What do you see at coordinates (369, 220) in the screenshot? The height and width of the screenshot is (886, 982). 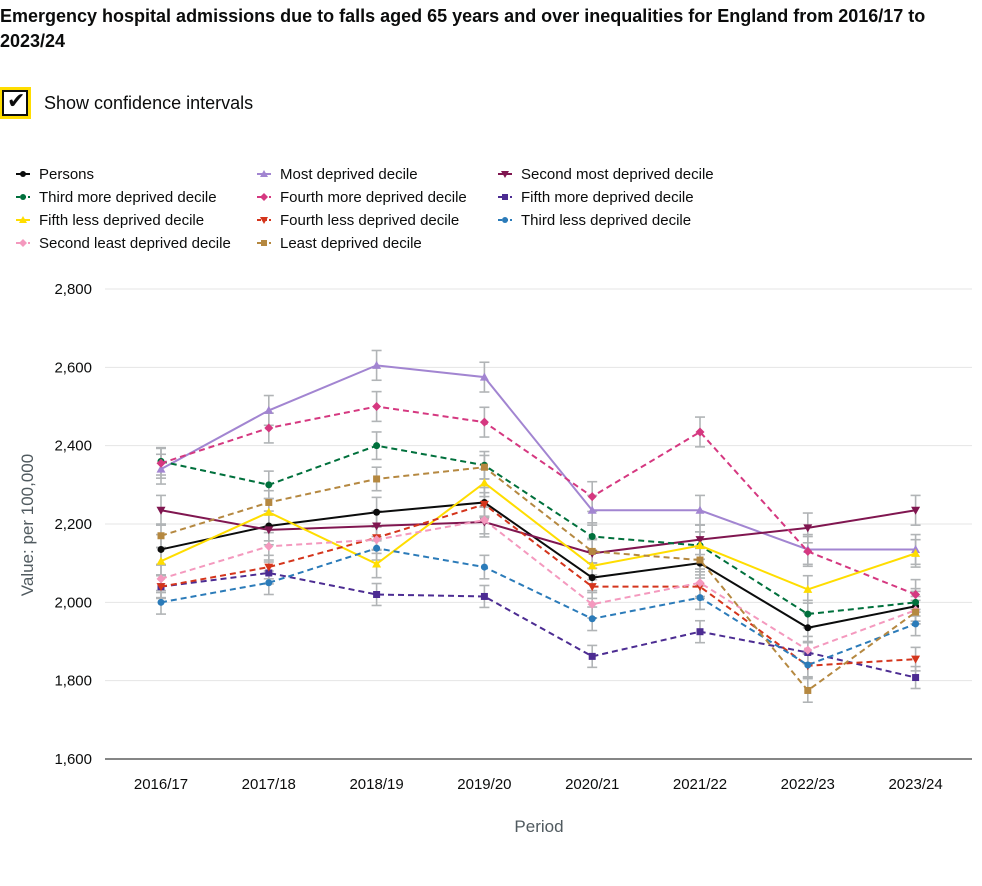 I see `legend-label: Fourth less deprived decile` at bounding box center [369, 220].